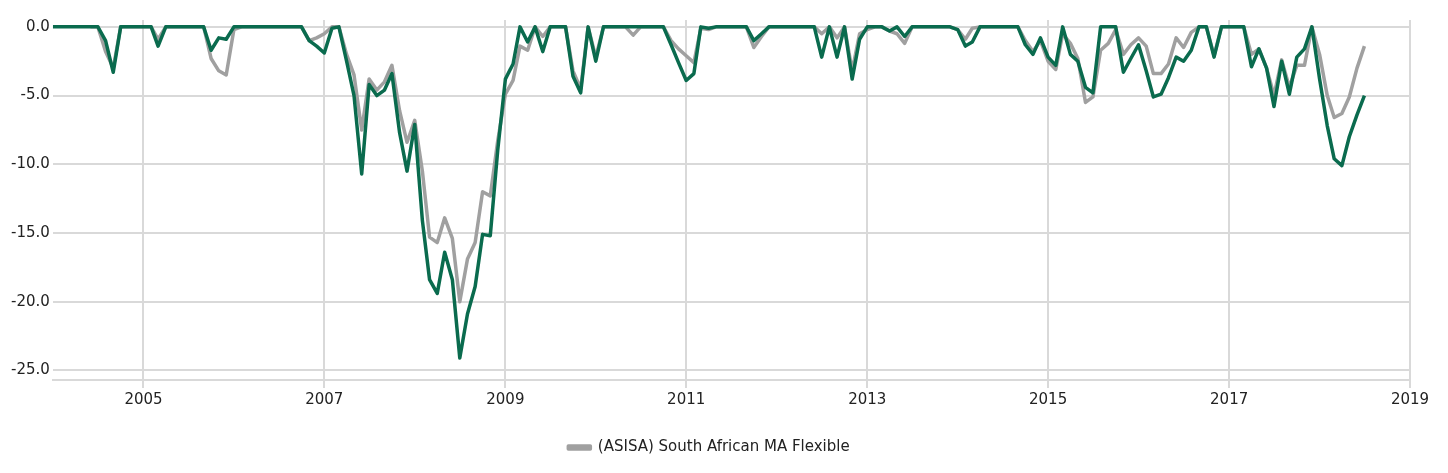 This screenshot has height=473, width=1448. What do you see at coordinates (723, 446) in the screenshot?
I see `legend-label: (ASISA) South African MA Flexible` at bounding box center [723, 446].